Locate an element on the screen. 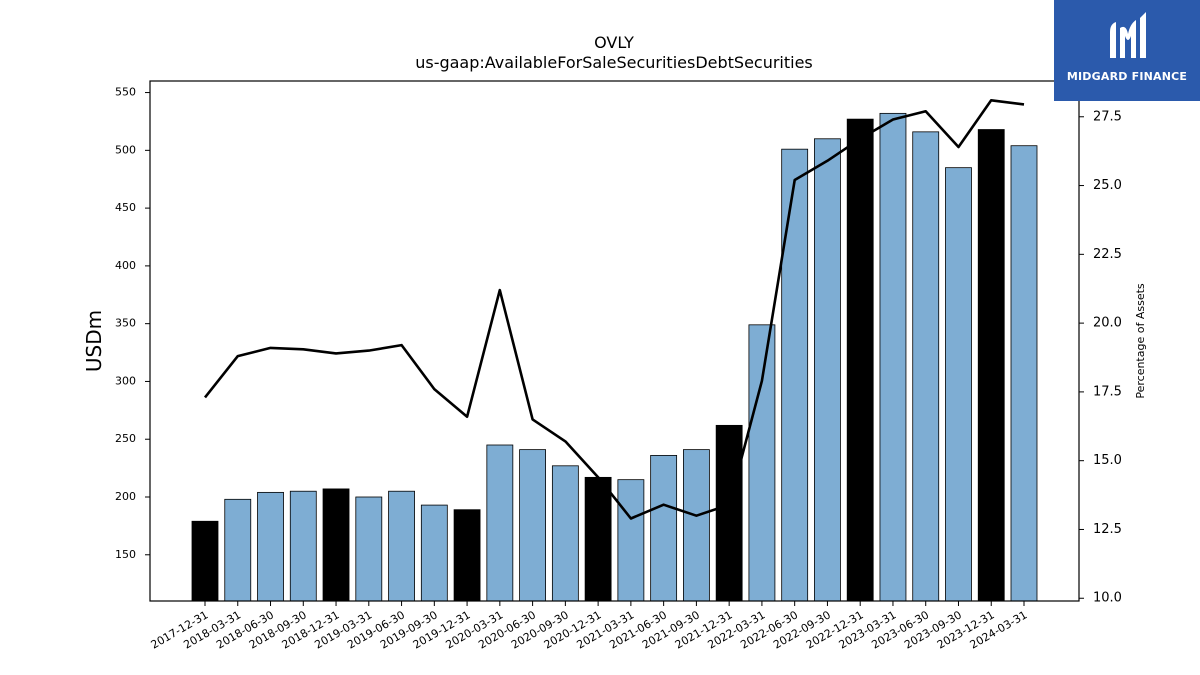 The width and height of the screenshot is (1200, 675). y-tick-label: 450 is located at coordinates (125, 207).